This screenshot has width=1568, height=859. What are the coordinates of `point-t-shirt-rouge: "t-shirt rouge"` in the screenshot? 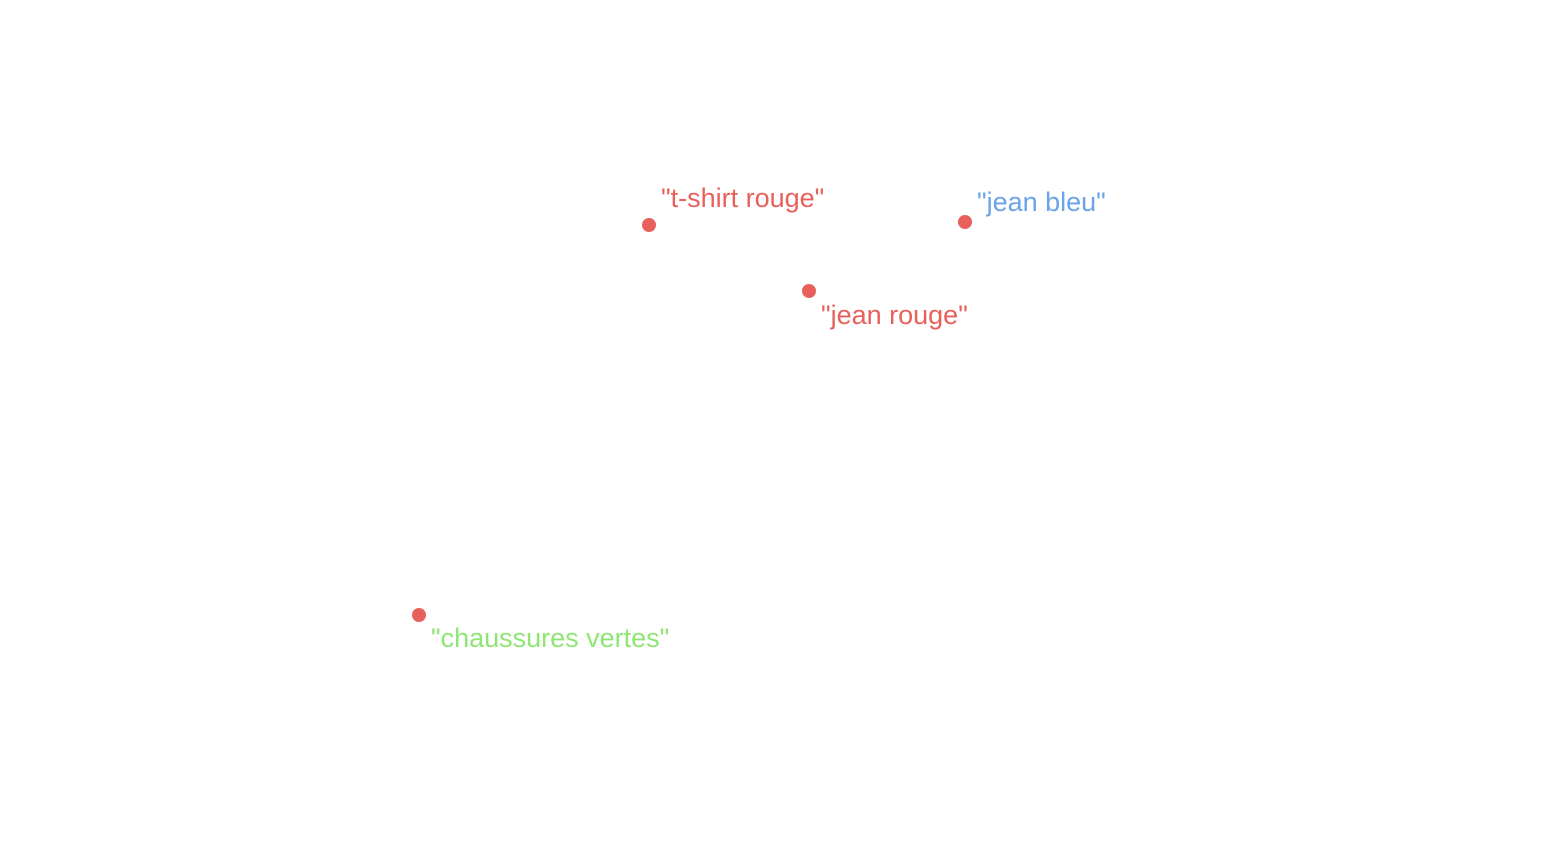 It's located at (733, 207).